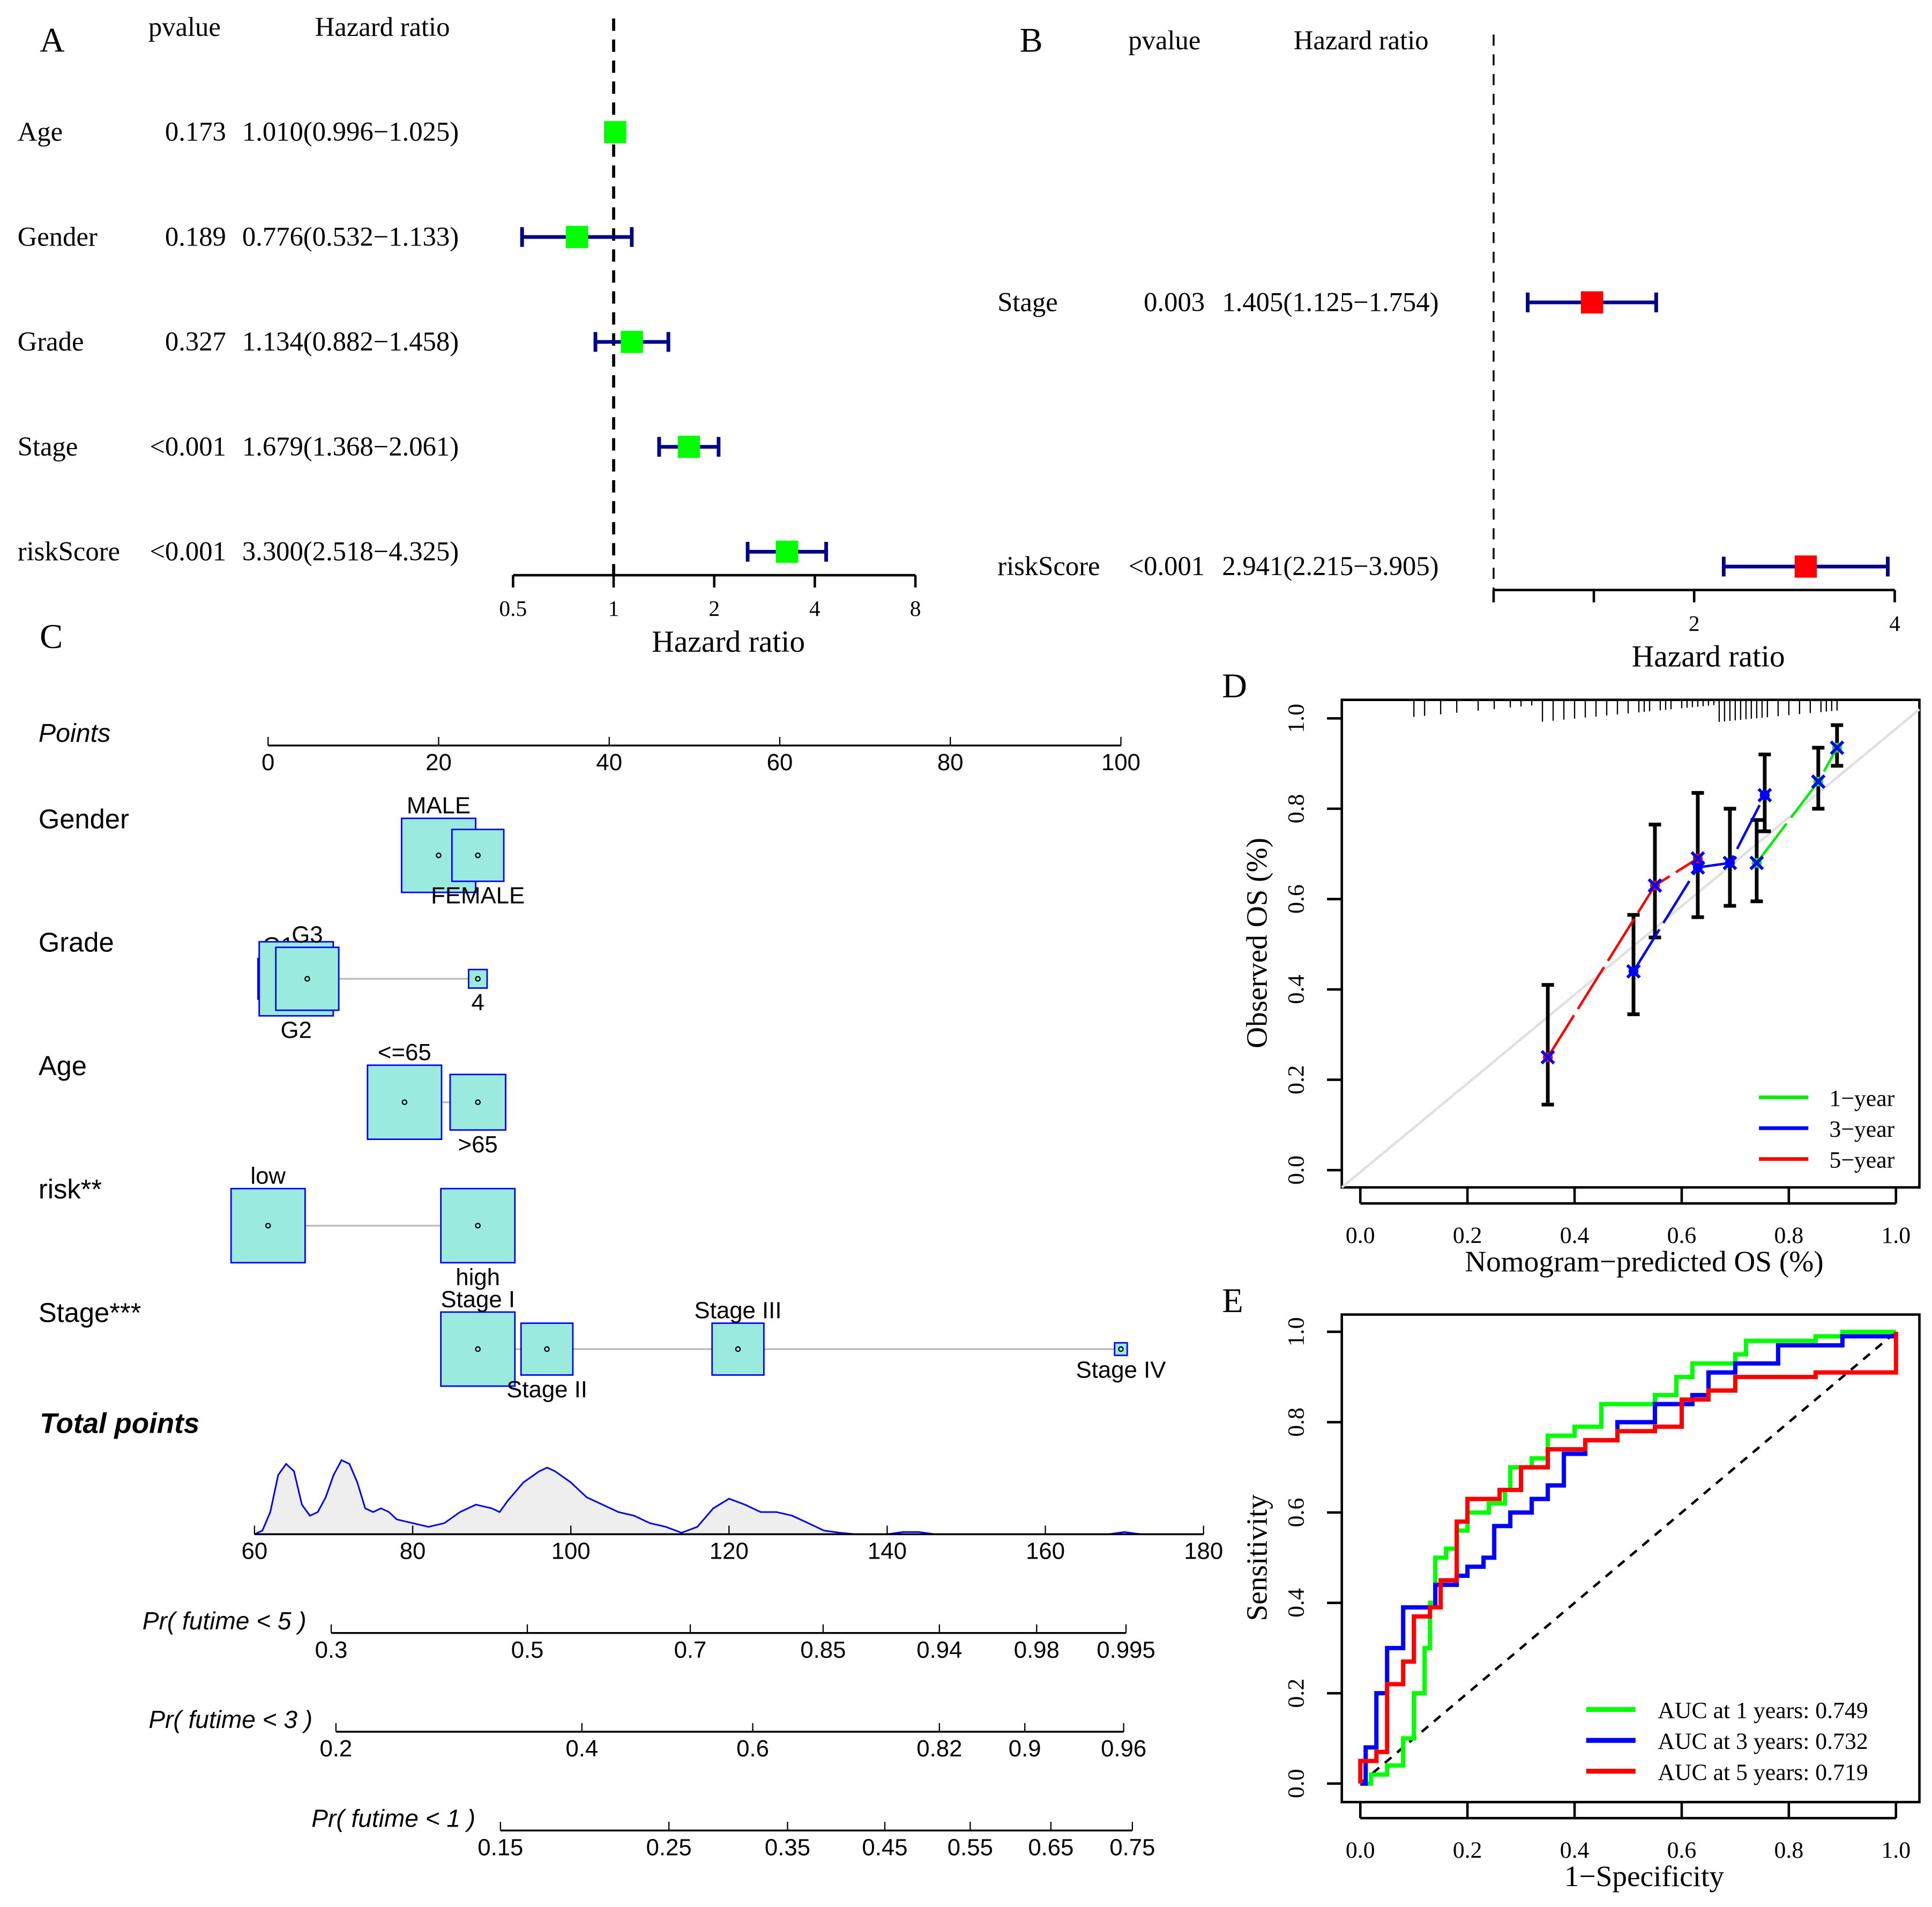  I want to click on x-tick-label: 1, so click(614, 609).